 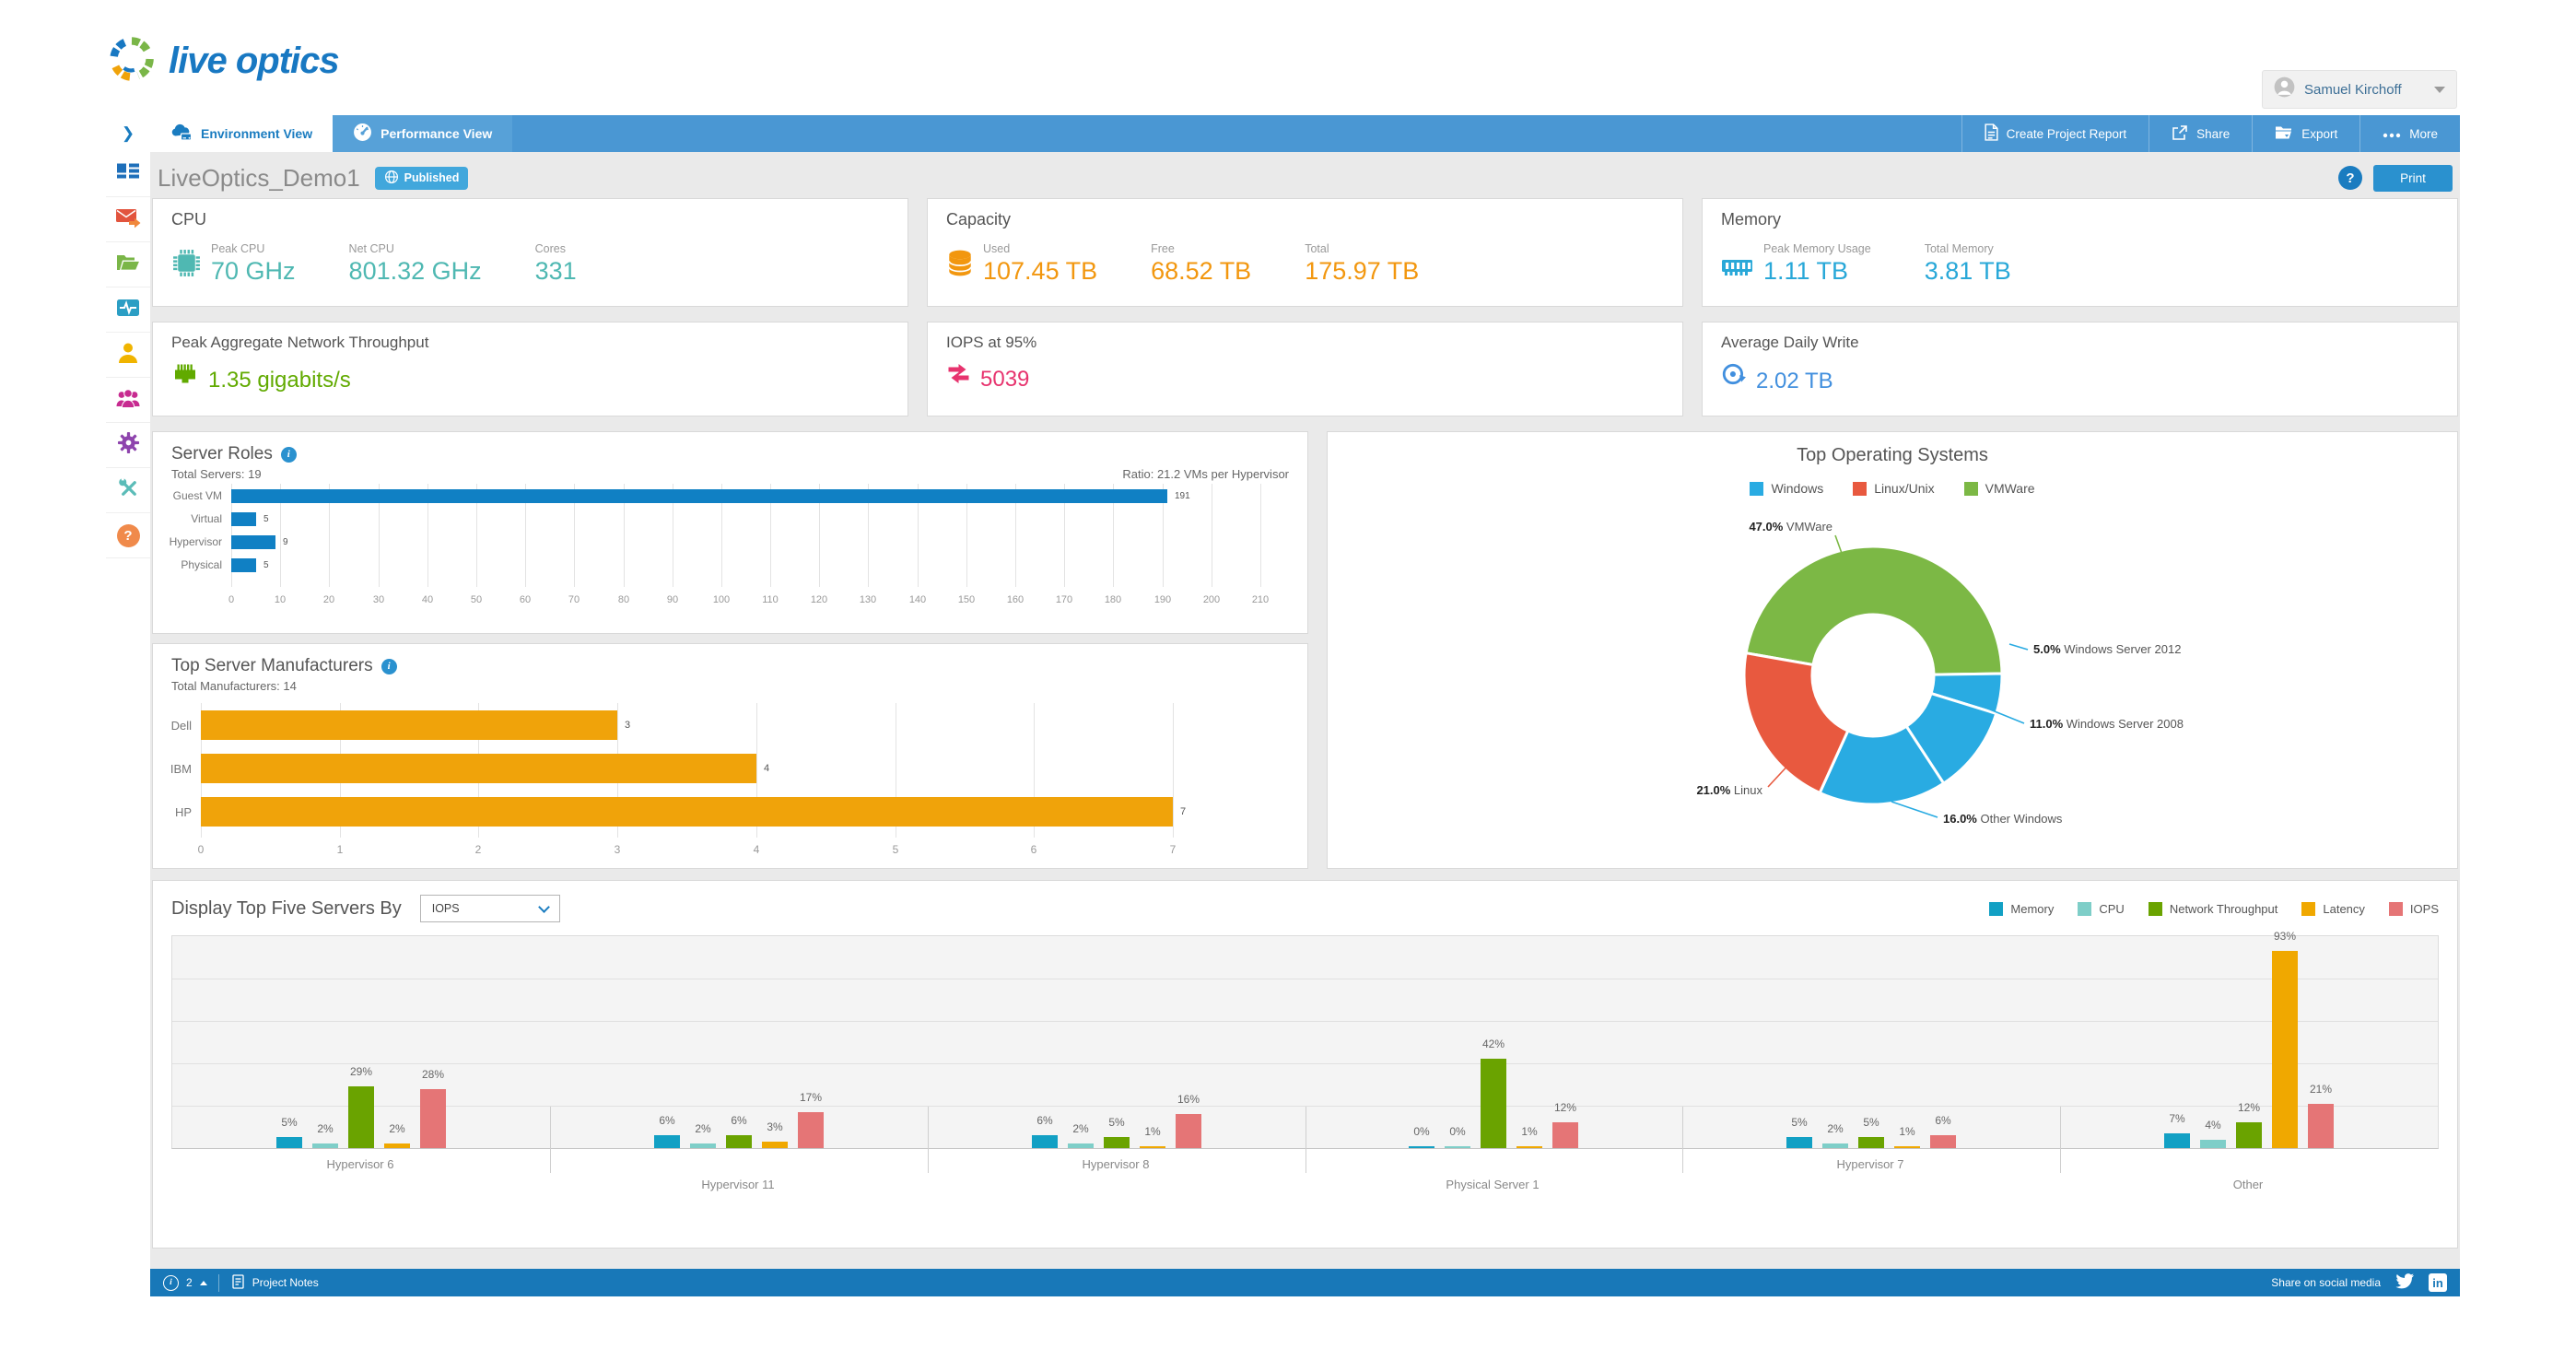 I want to click on callout-line, so click(x=1780, y=774).